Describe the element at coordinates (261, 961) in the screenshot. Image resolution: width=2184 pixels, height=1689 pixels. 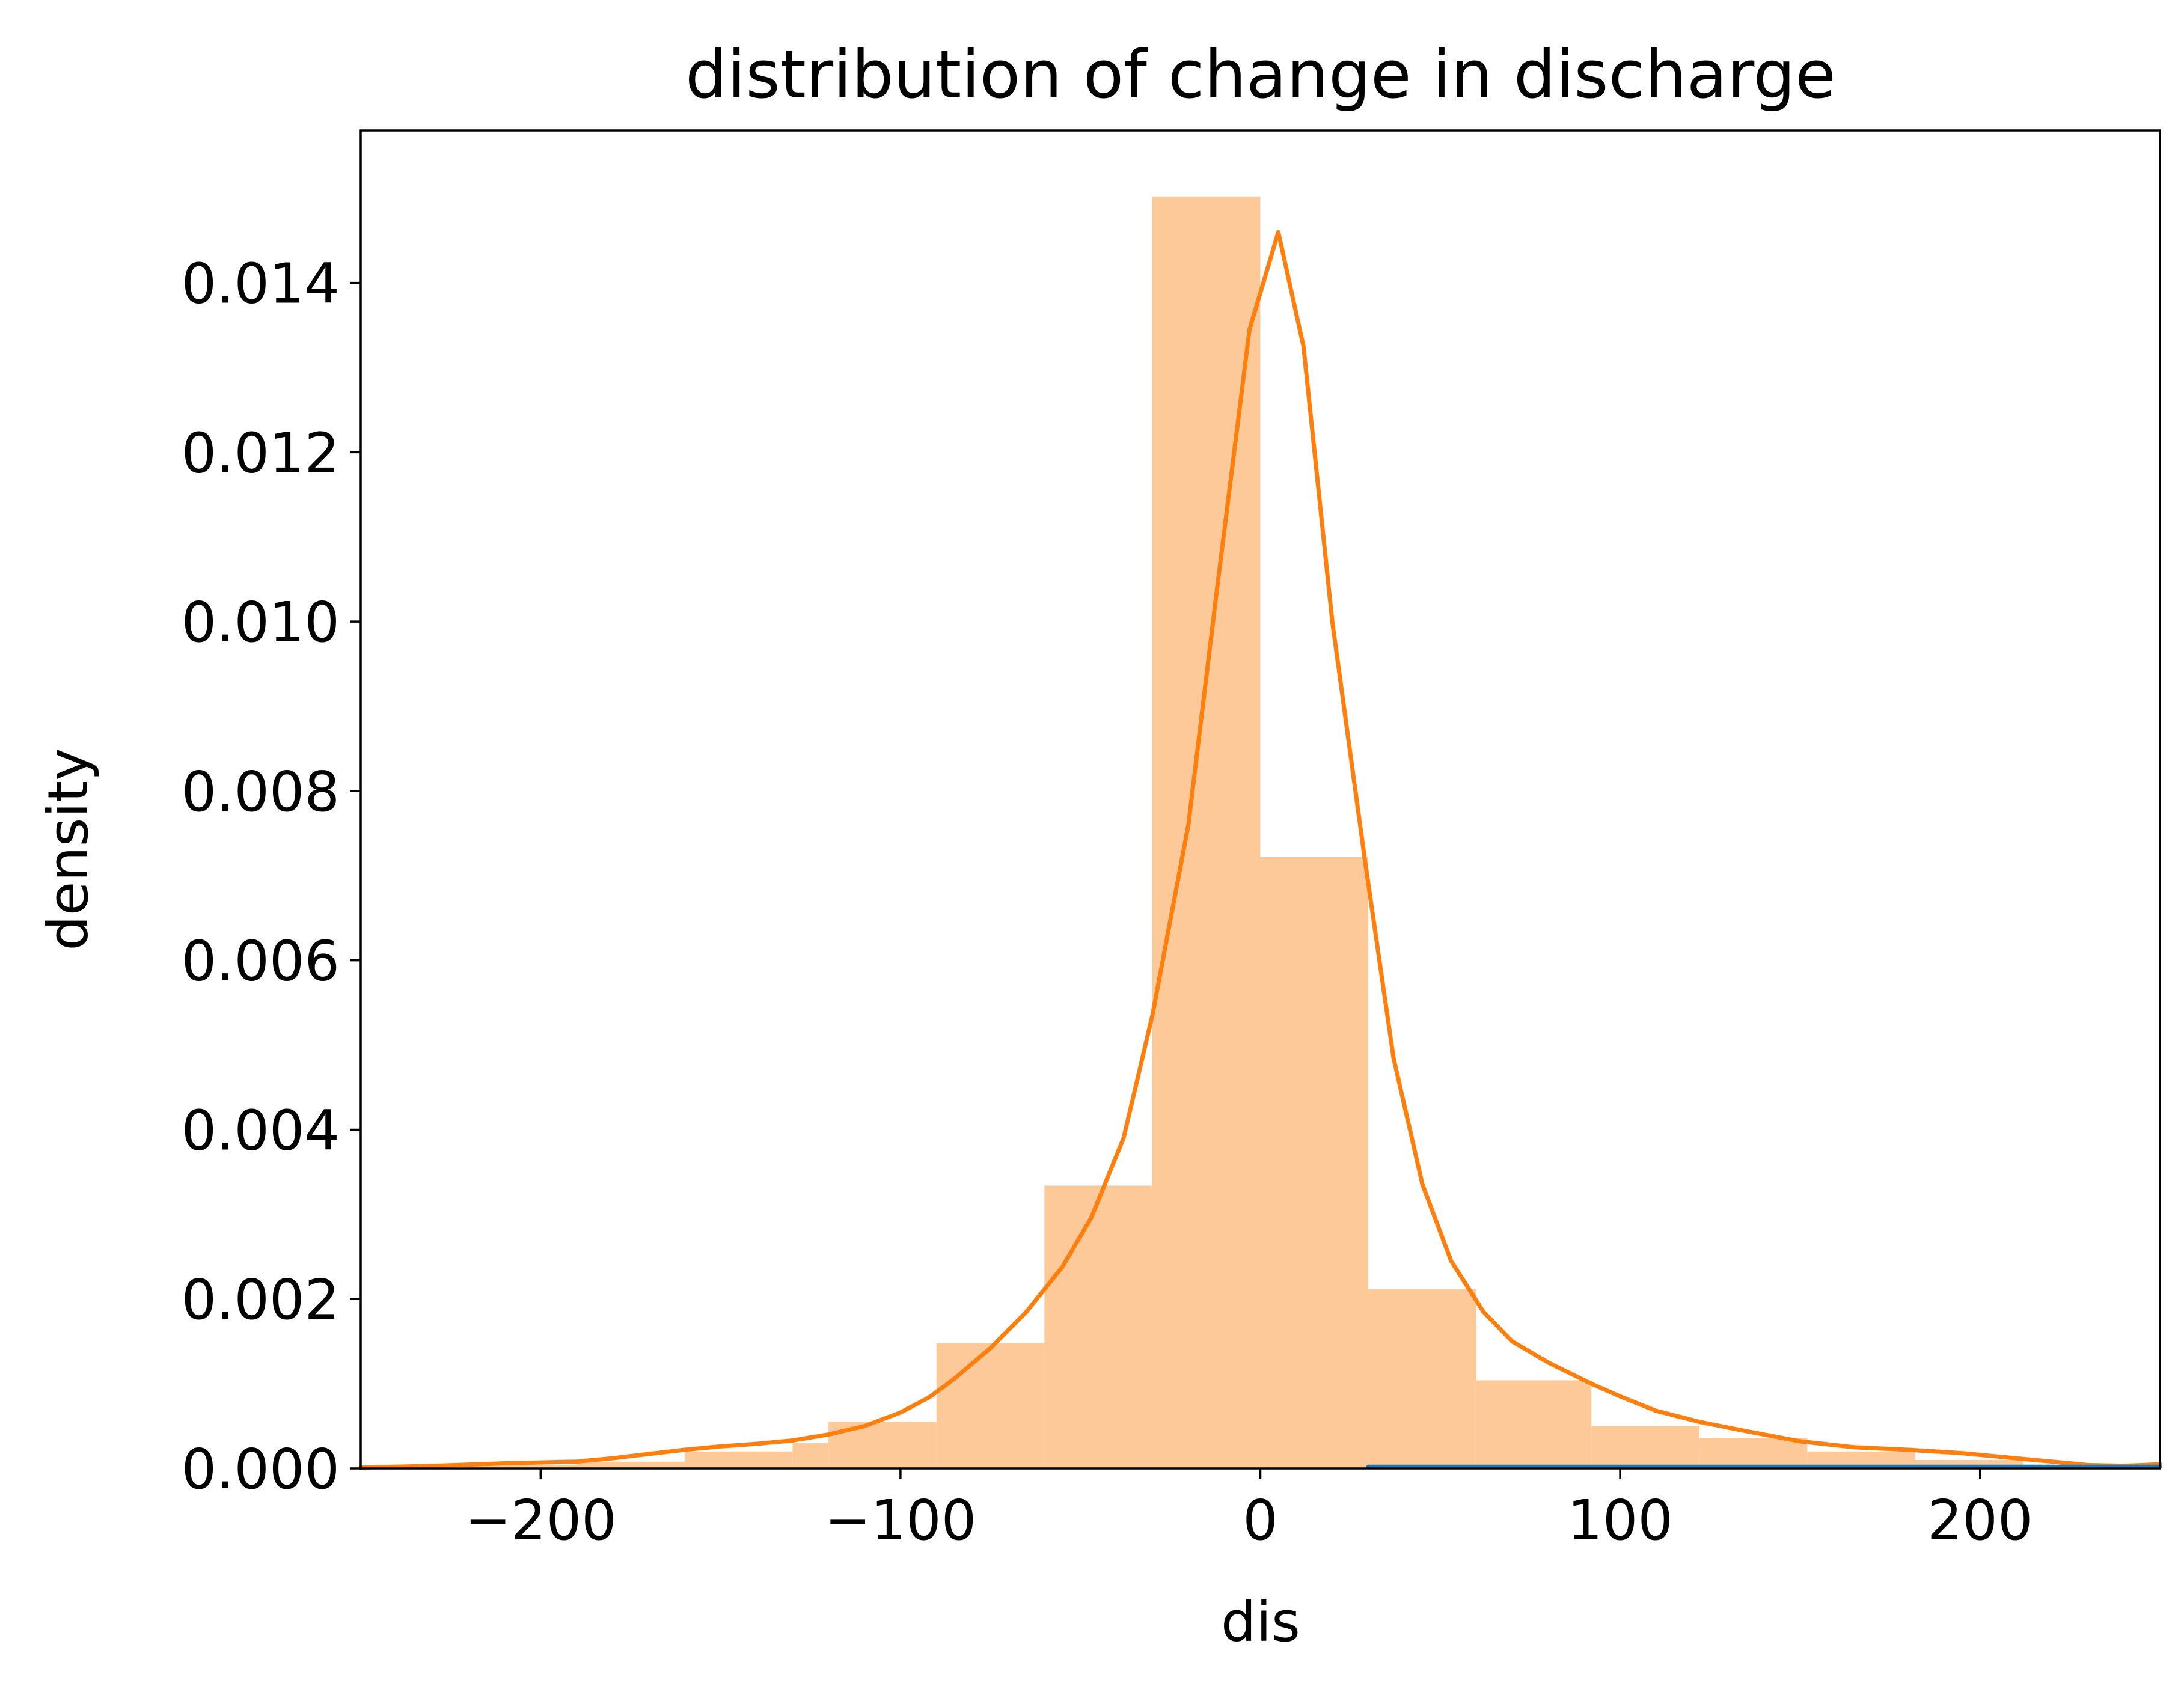
I see `y-tick-label: 0.006` at that location.